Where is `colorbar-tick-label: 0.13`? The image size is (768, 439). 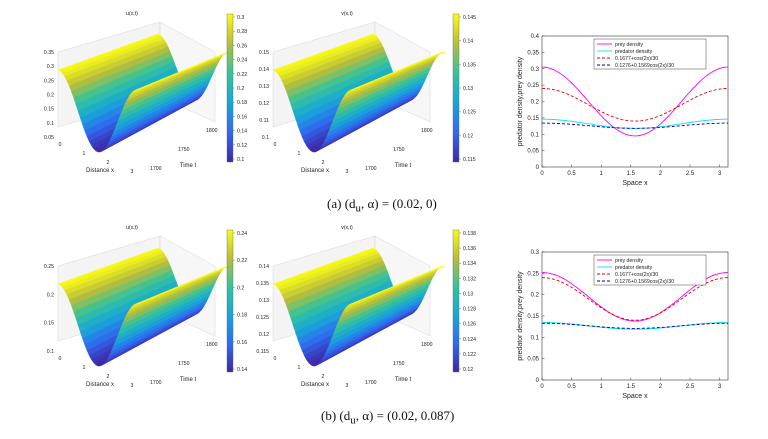
colorbar-tick-label: 0.13 is located at coordinates (468, 294).